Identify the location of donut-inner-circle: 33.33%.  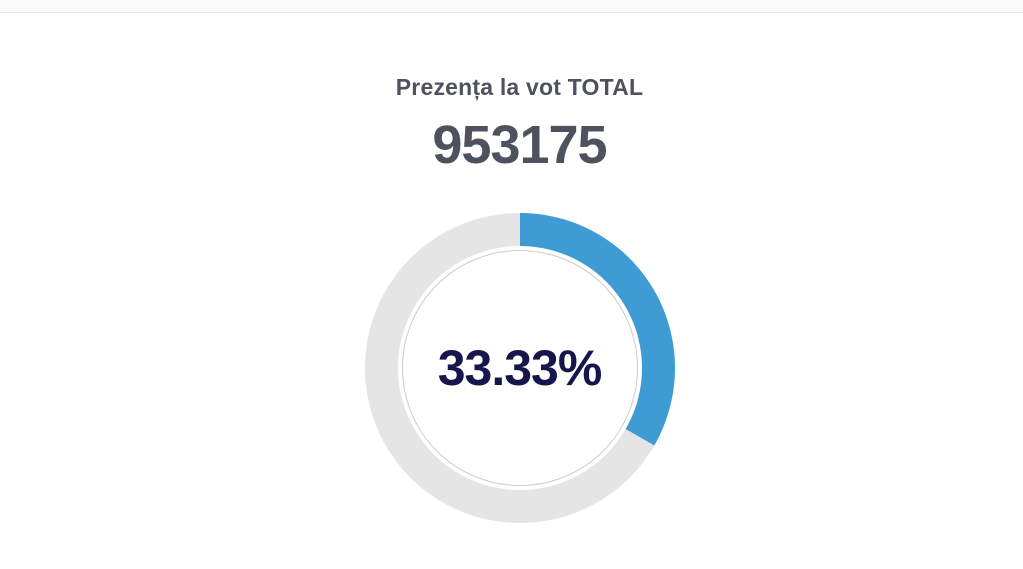
(519, 368).